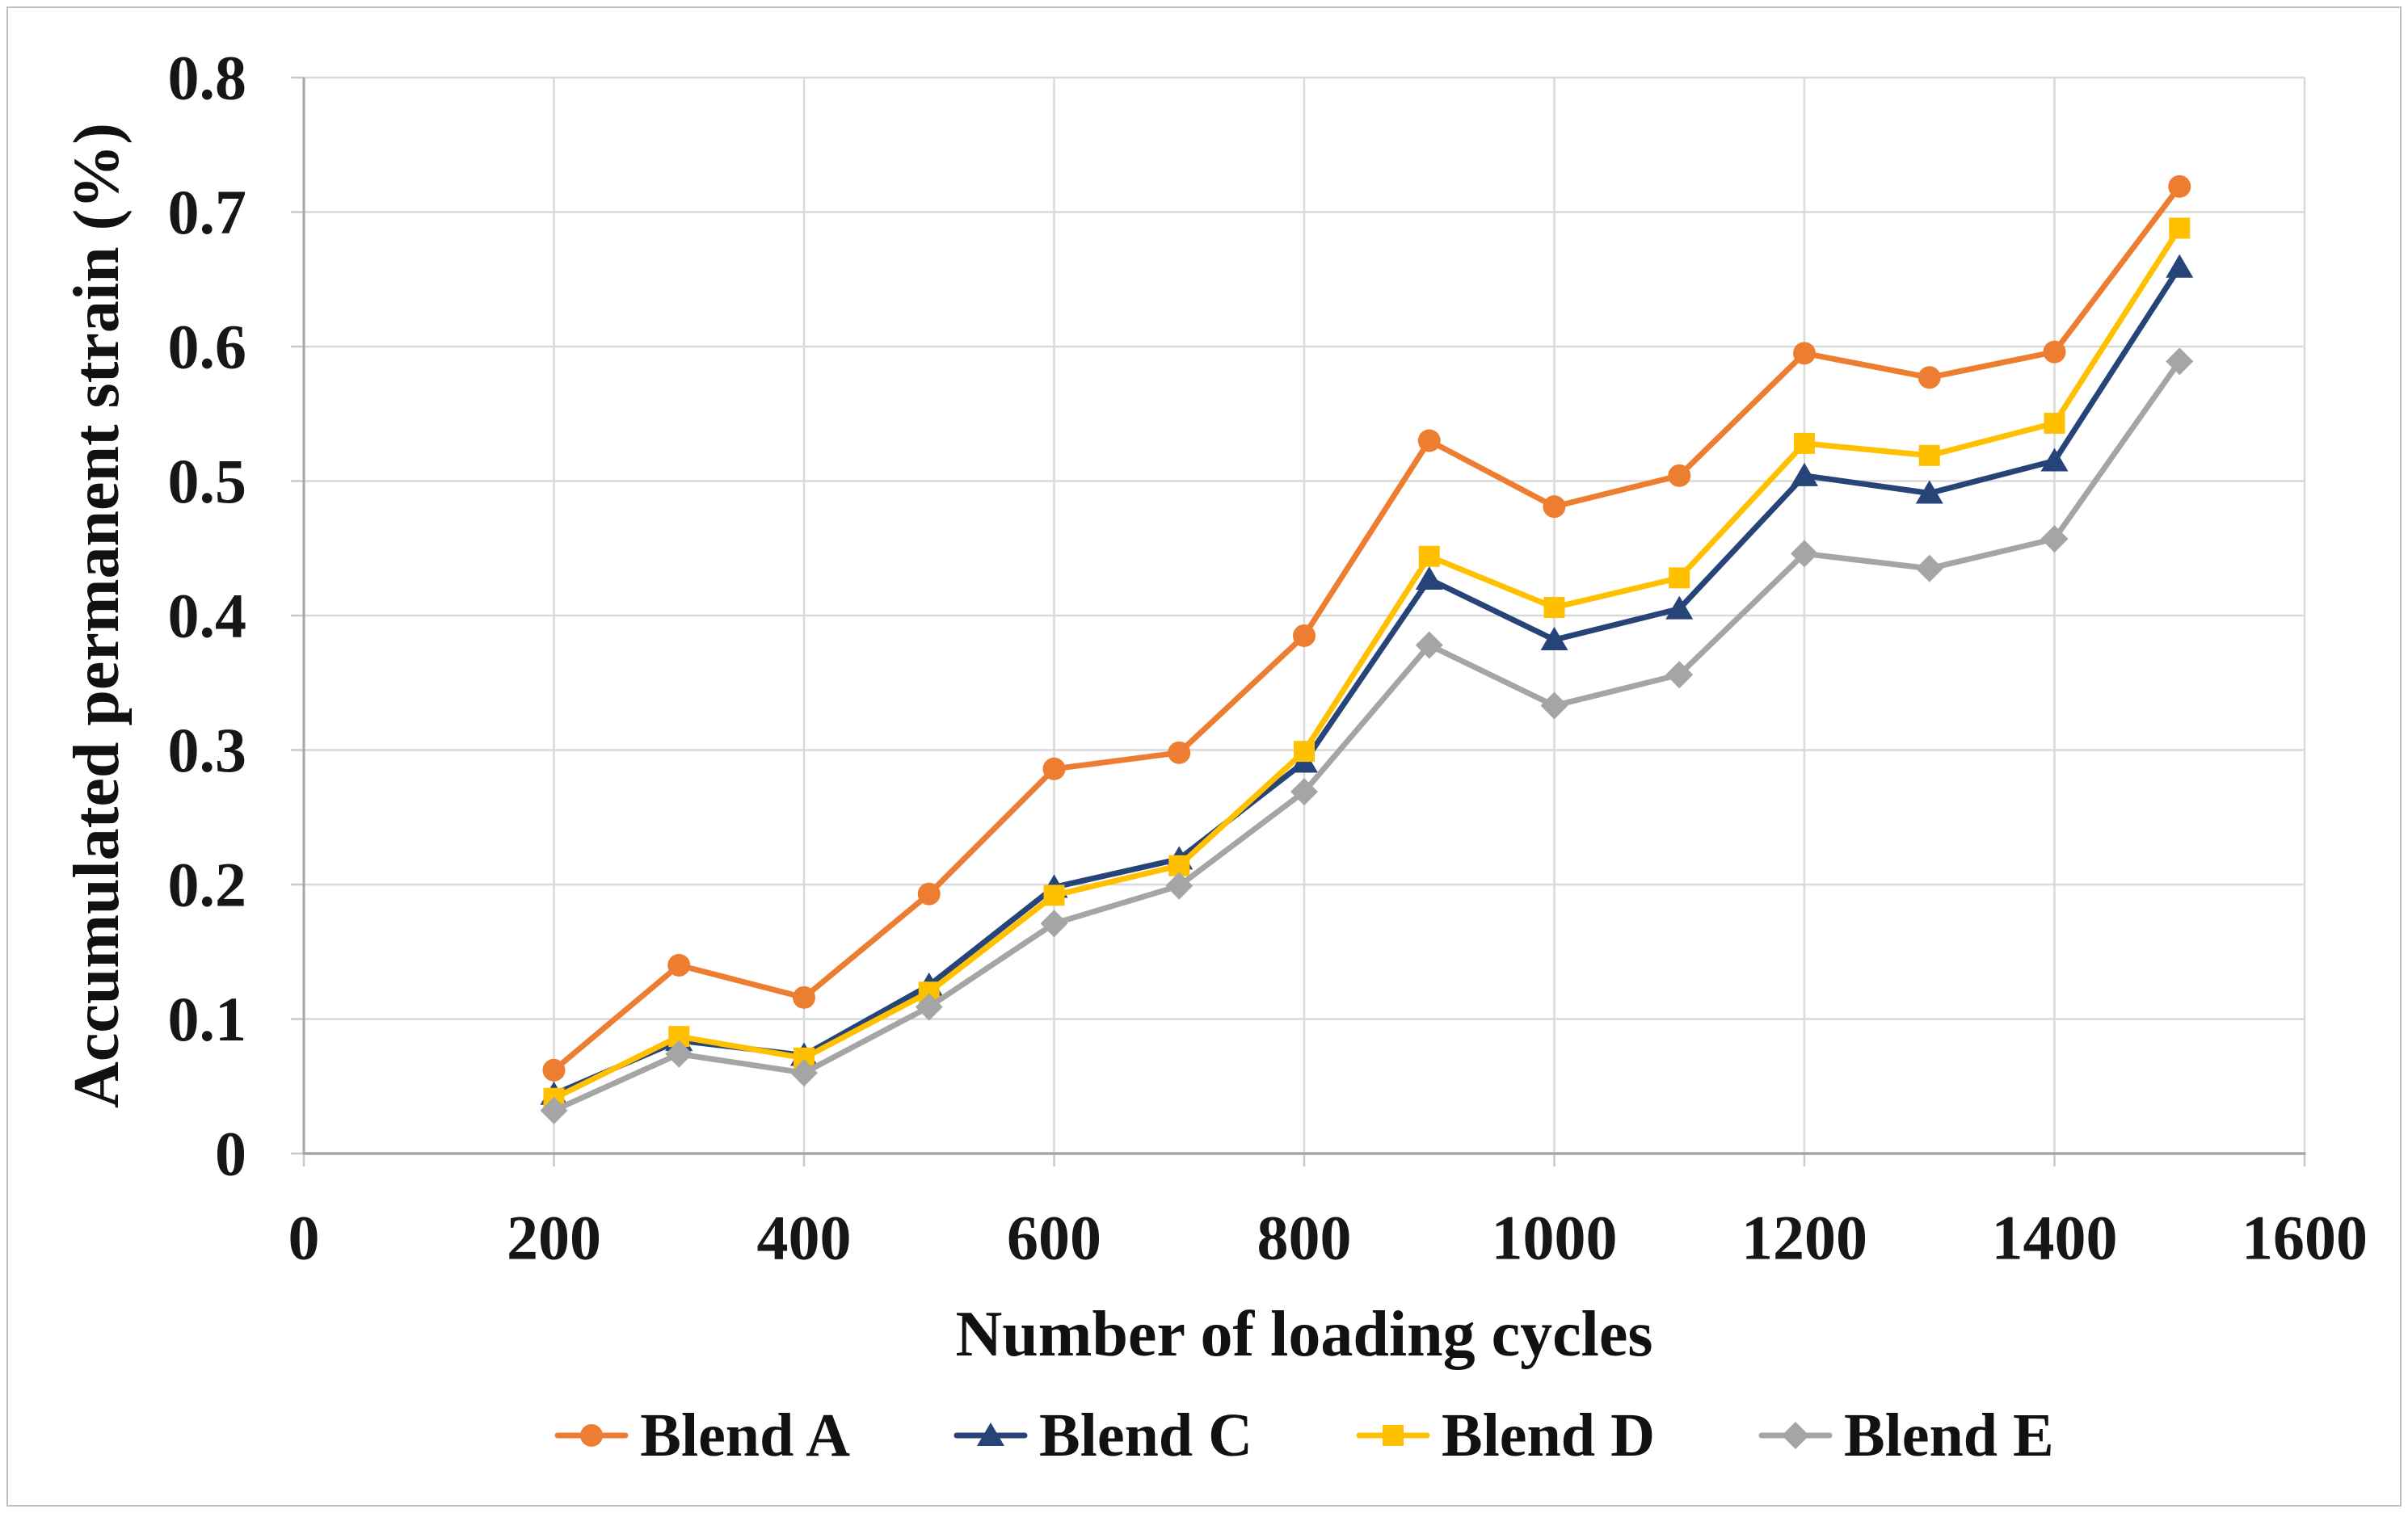  Describe the element at coordinates (745, 1435) in the screenshot. I see `legend-label-blend-a: Blend A` at that location.